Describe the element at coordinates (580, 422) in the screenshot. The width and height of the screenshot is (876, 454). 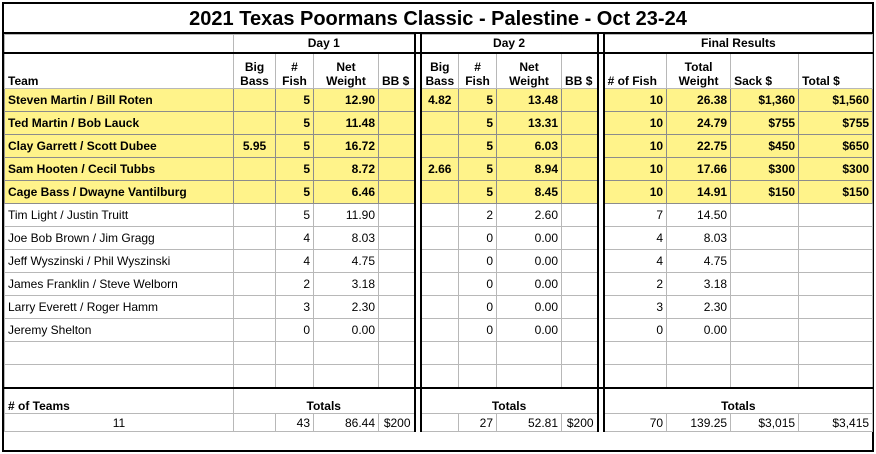
I see `d2-total-bb: $200` at that location.